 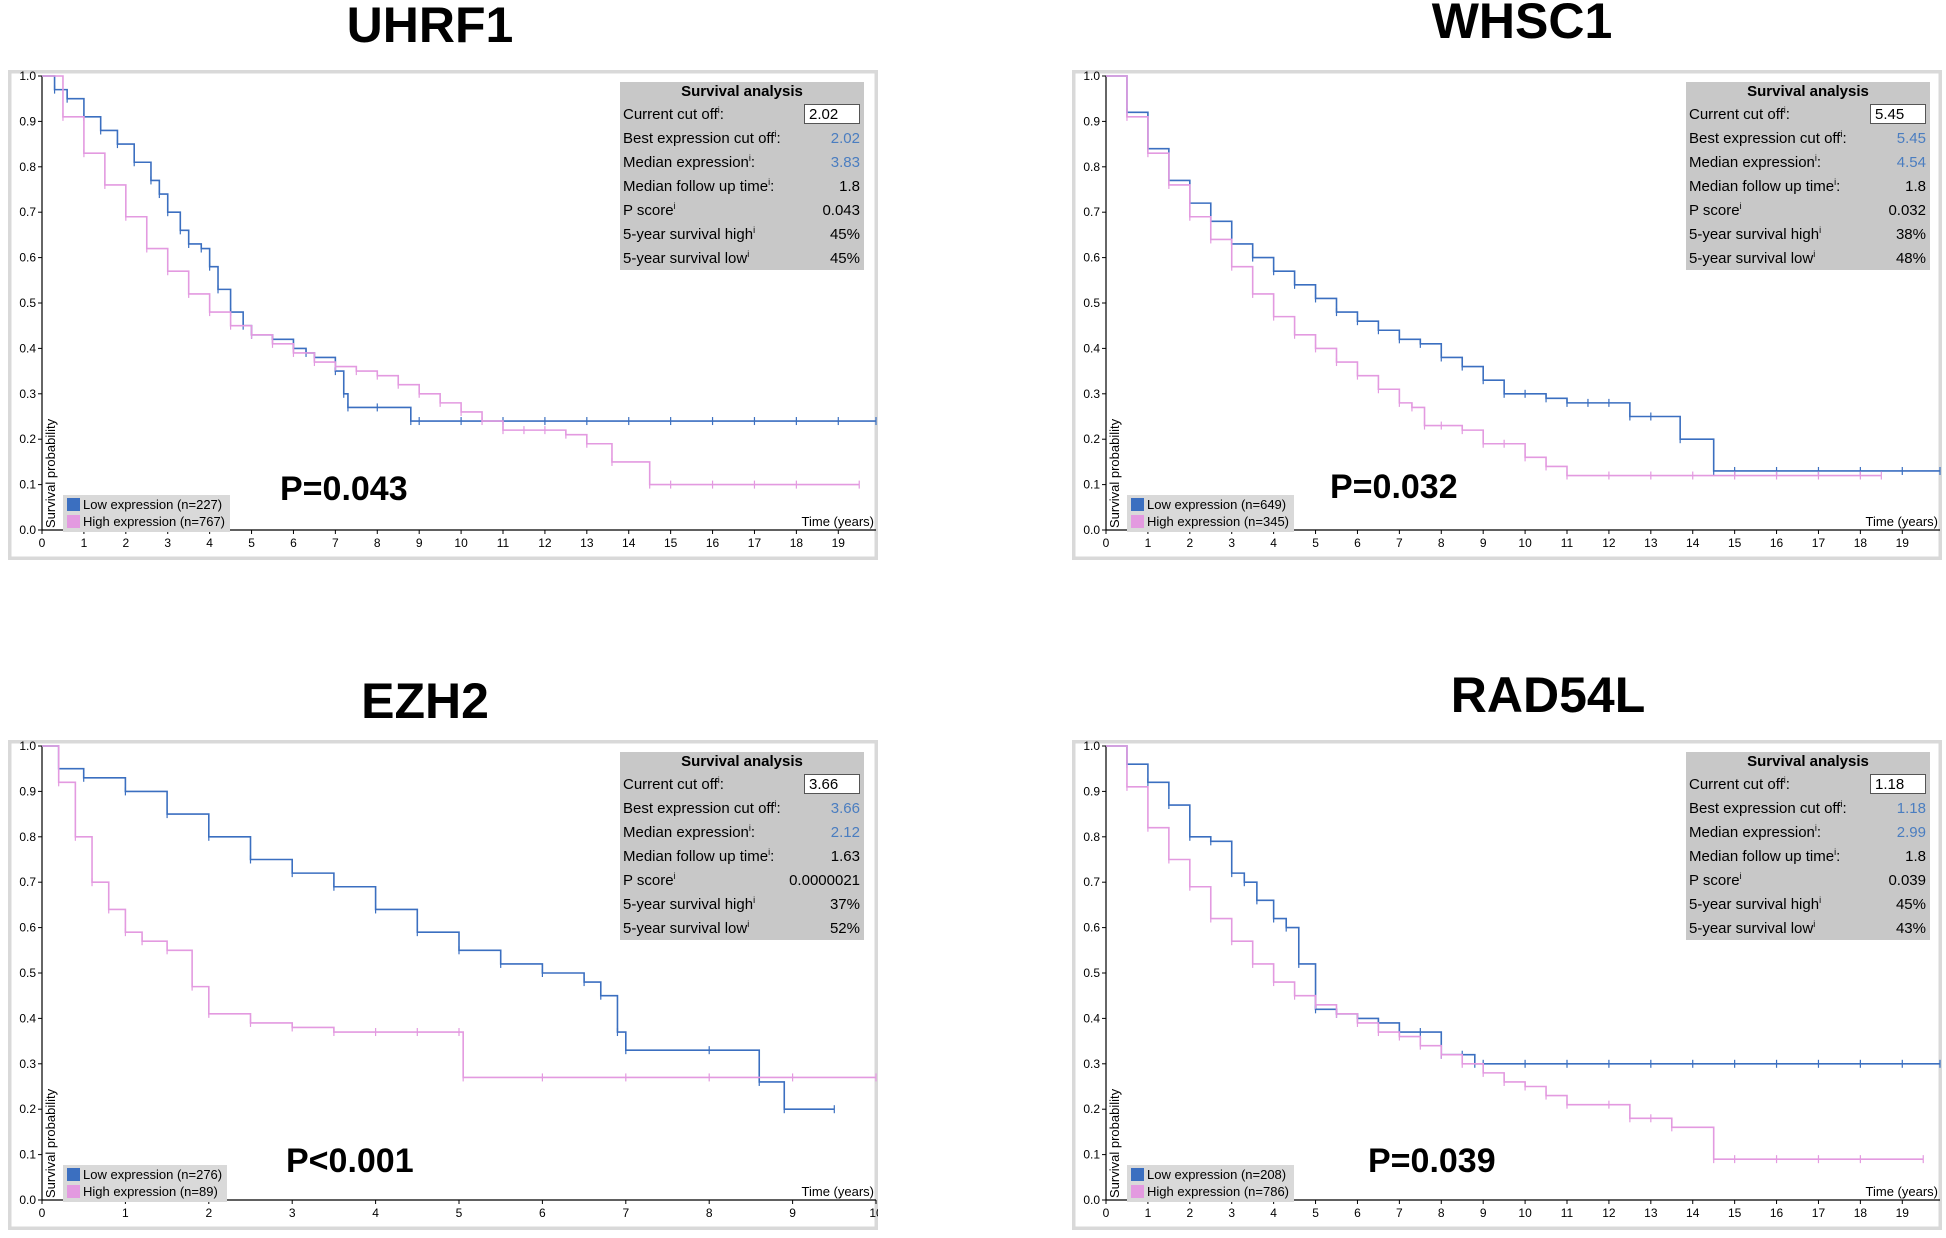 What do you see at coordinates (845, 162) in the screenshot?
I see `stat-value-median-expression: 3.83` at bounding box center [845, 162].